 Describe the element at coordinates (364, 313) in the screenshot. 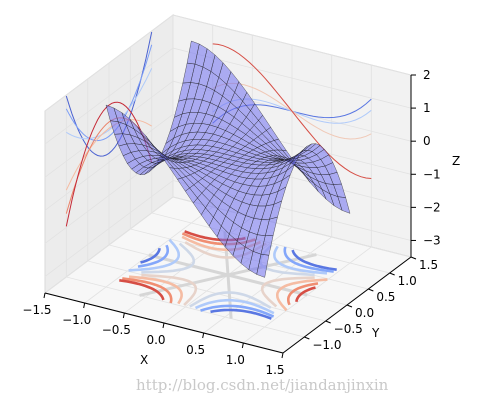

I see `y-tick-label: 0.0` at that location.